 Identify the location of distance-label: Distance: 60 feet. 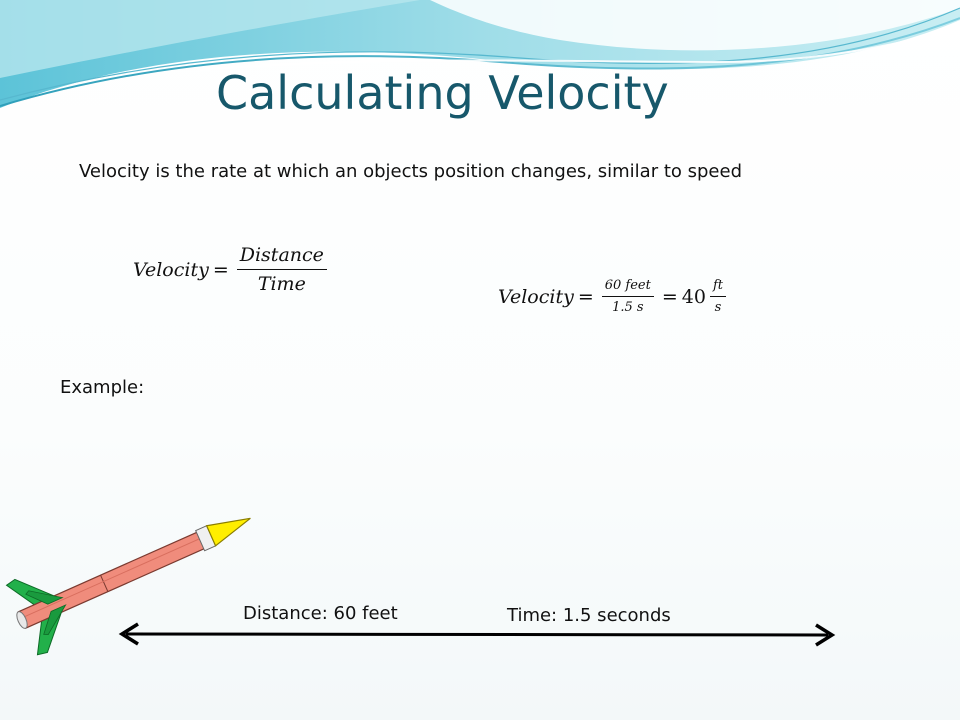
(320, 613).